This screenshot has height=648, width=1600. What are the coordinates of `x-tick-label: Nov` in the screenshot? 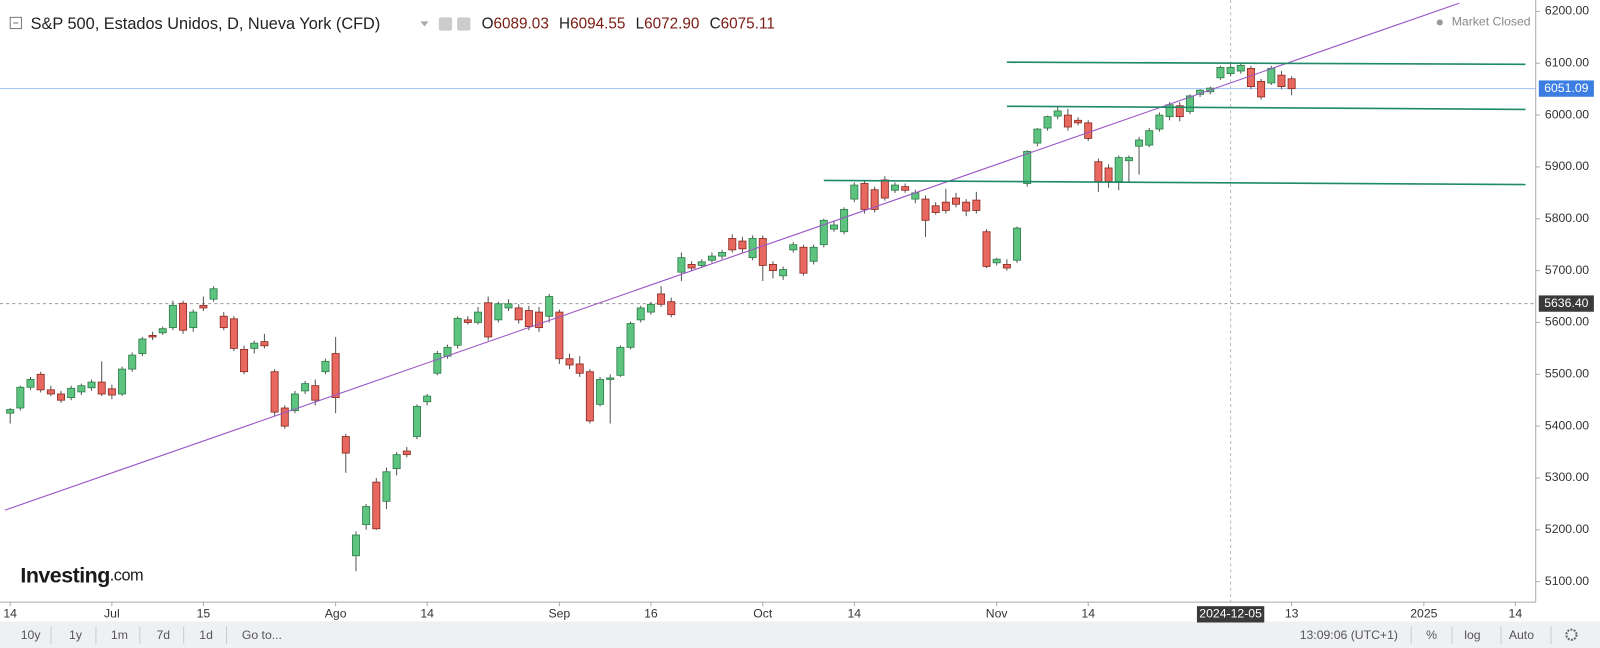 It's located at (997, 614).